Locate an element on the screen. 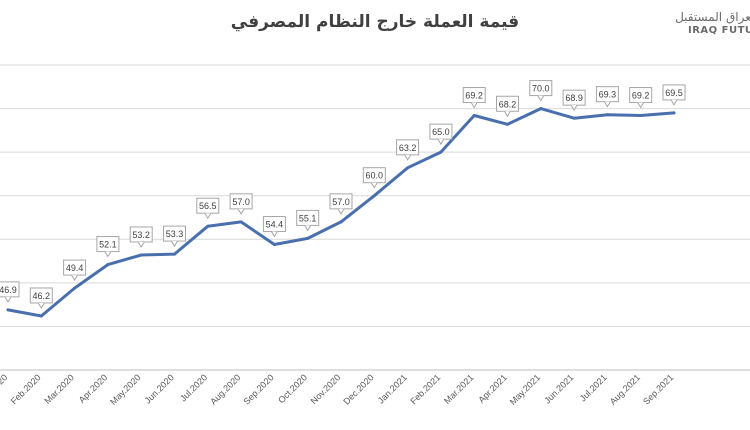  data-label-text: 53.3 is located at coordinates (175, 234).